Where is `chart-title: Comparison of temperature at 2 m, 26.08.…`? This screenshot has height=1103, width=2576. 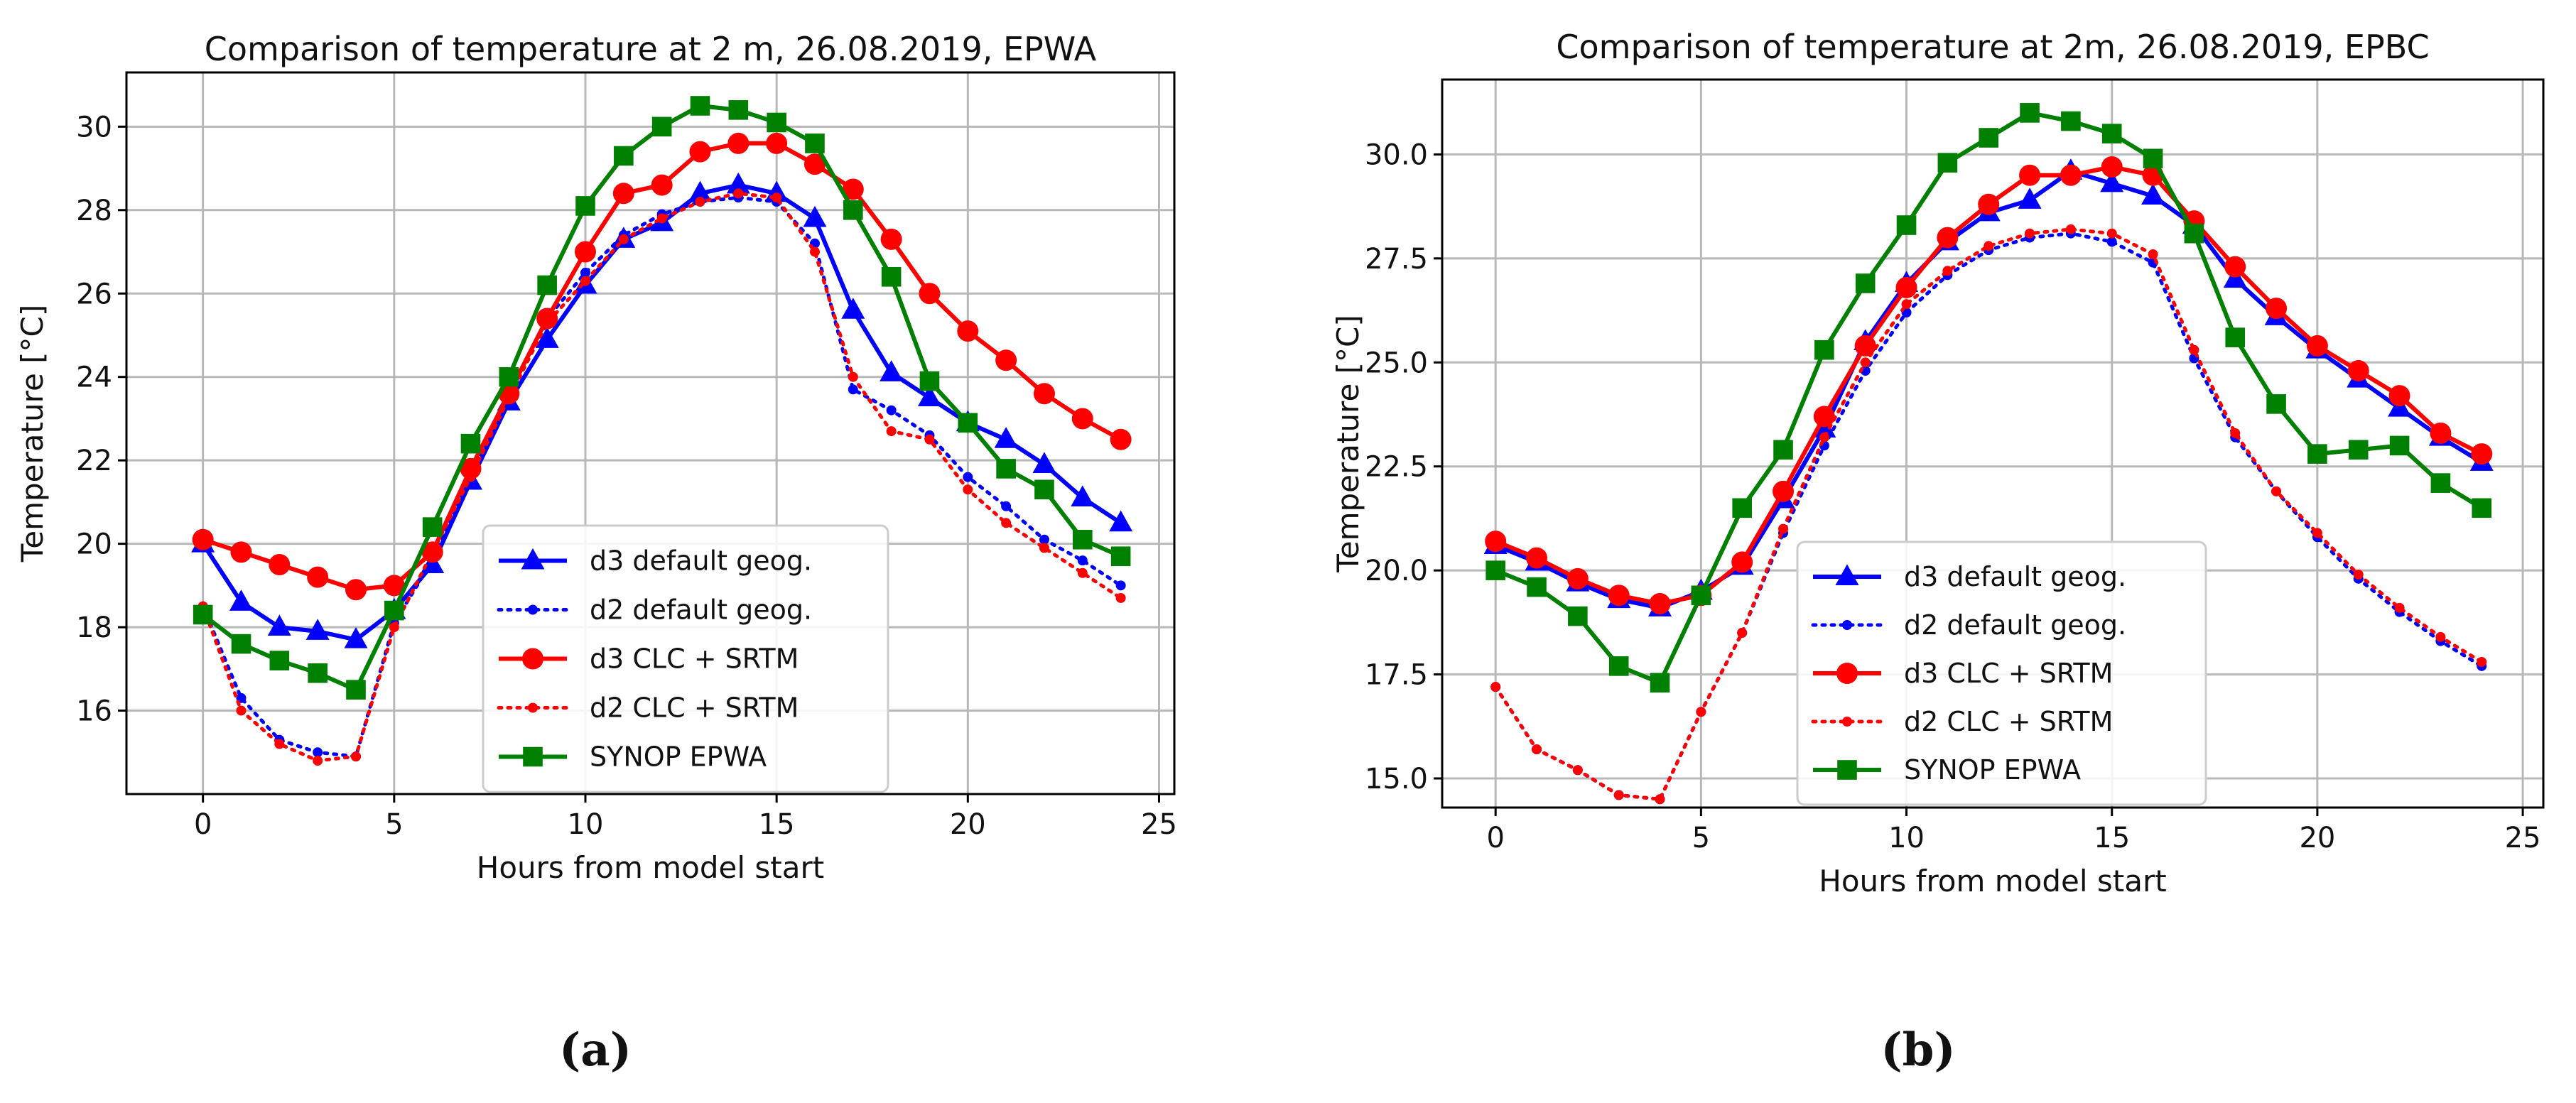
chart-title: Comparison of temperature at 2 m, 26.08.… is located at coordinates (651, 49).